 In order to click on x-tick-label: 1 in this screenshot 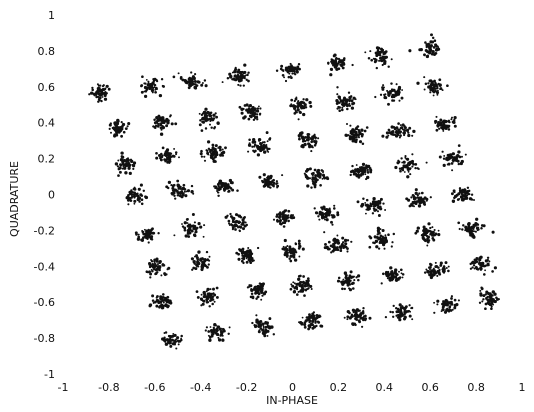, I will do `click(522, 387)`.